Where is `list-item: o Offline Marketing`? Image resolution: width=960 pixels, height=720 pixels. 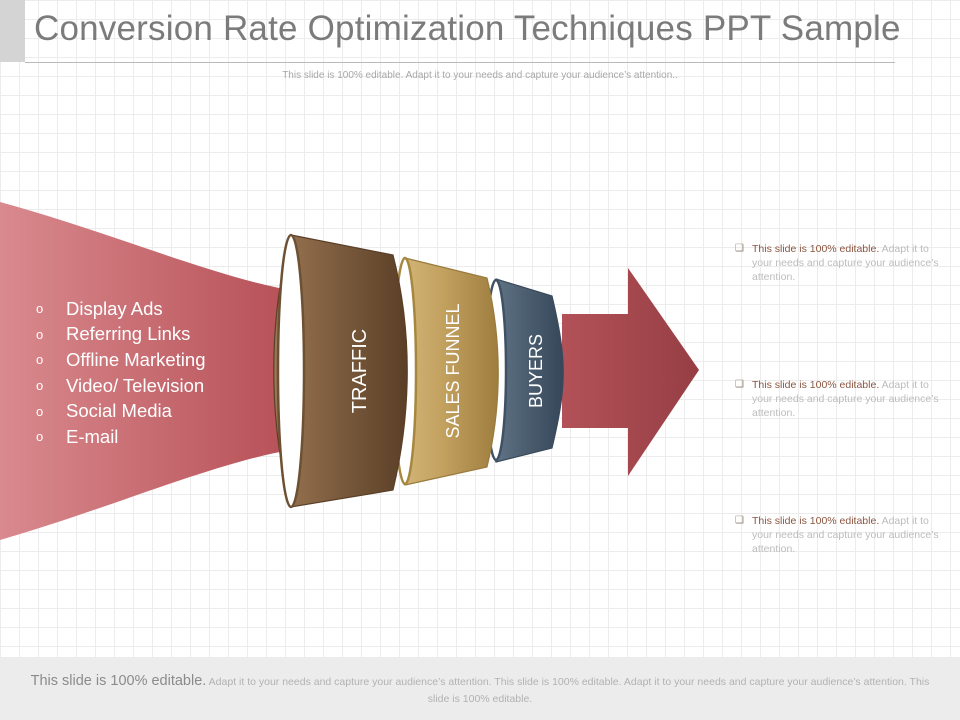
list-item: o Offline Marketing is located at coordinates (121, 360).